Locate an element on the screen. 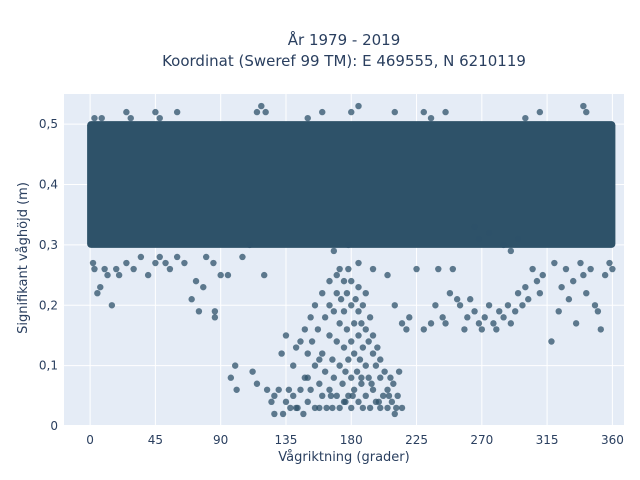  y-tick-label: 0,4 is located at coordinates (48, 185).